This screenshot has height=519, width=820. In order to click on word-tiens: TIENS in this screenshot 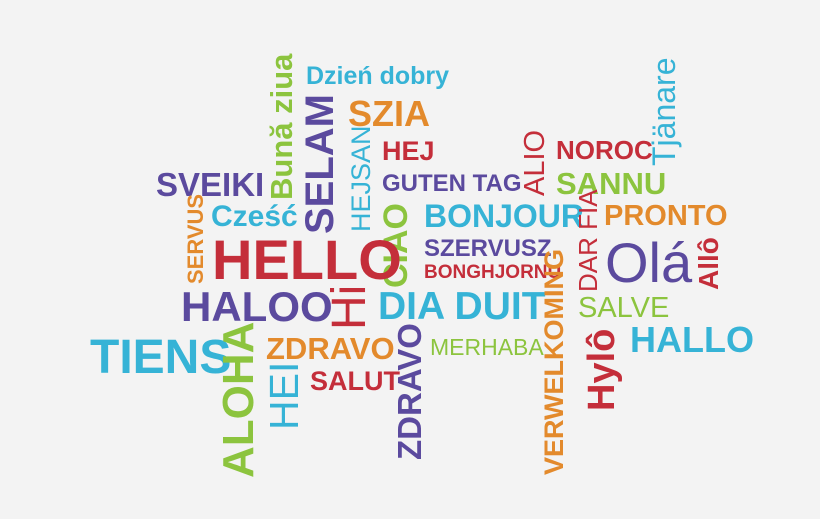, I will do `click(161, 357)`.